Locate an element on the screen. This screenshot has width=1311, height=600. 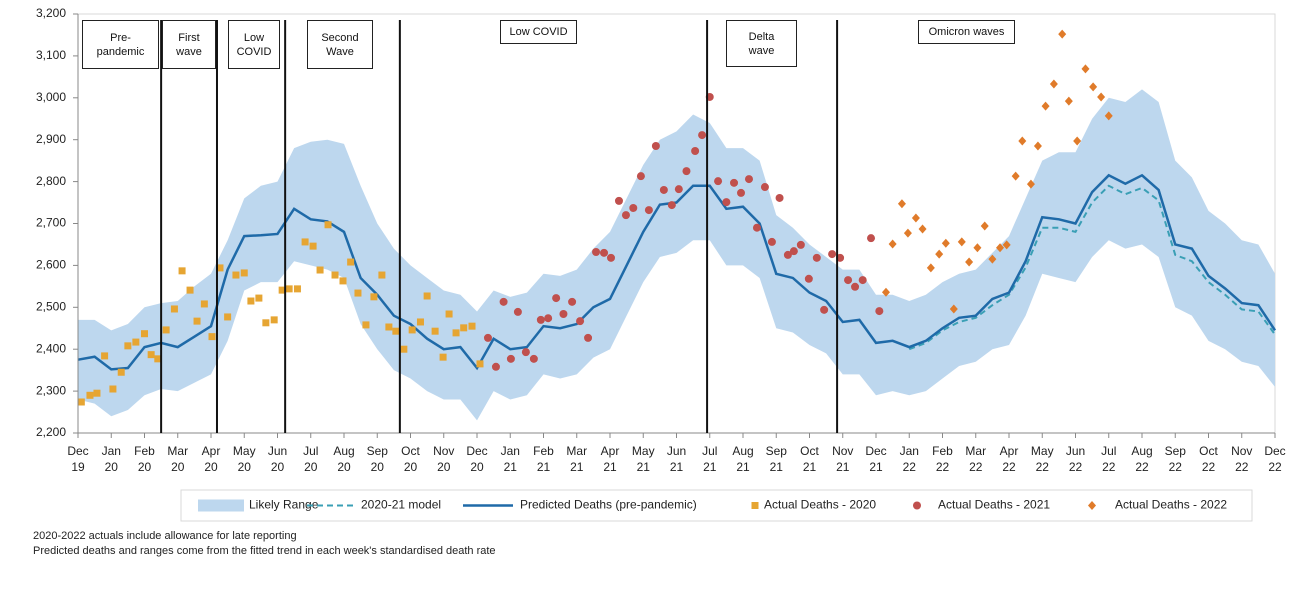
y-tick-label: 2,900 is located at coordinates (51, 139).